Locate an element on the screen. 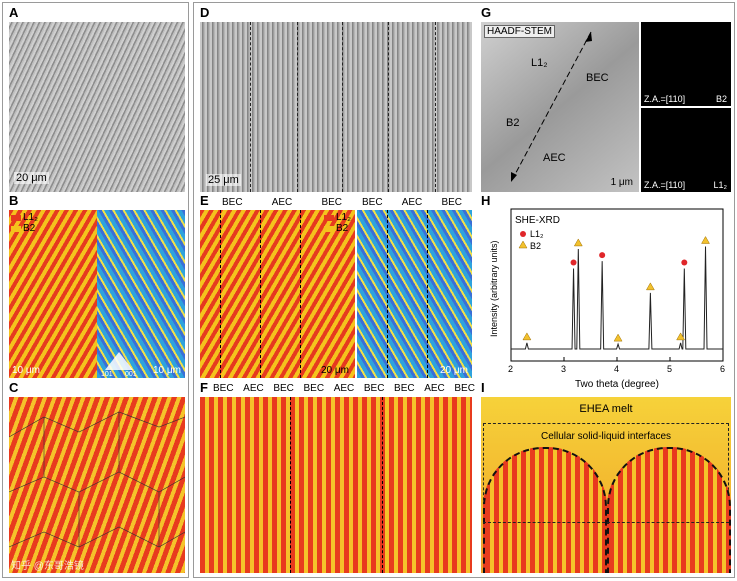  panel-e-ipf-map: 20 μm is located at coordinates (414, 294).